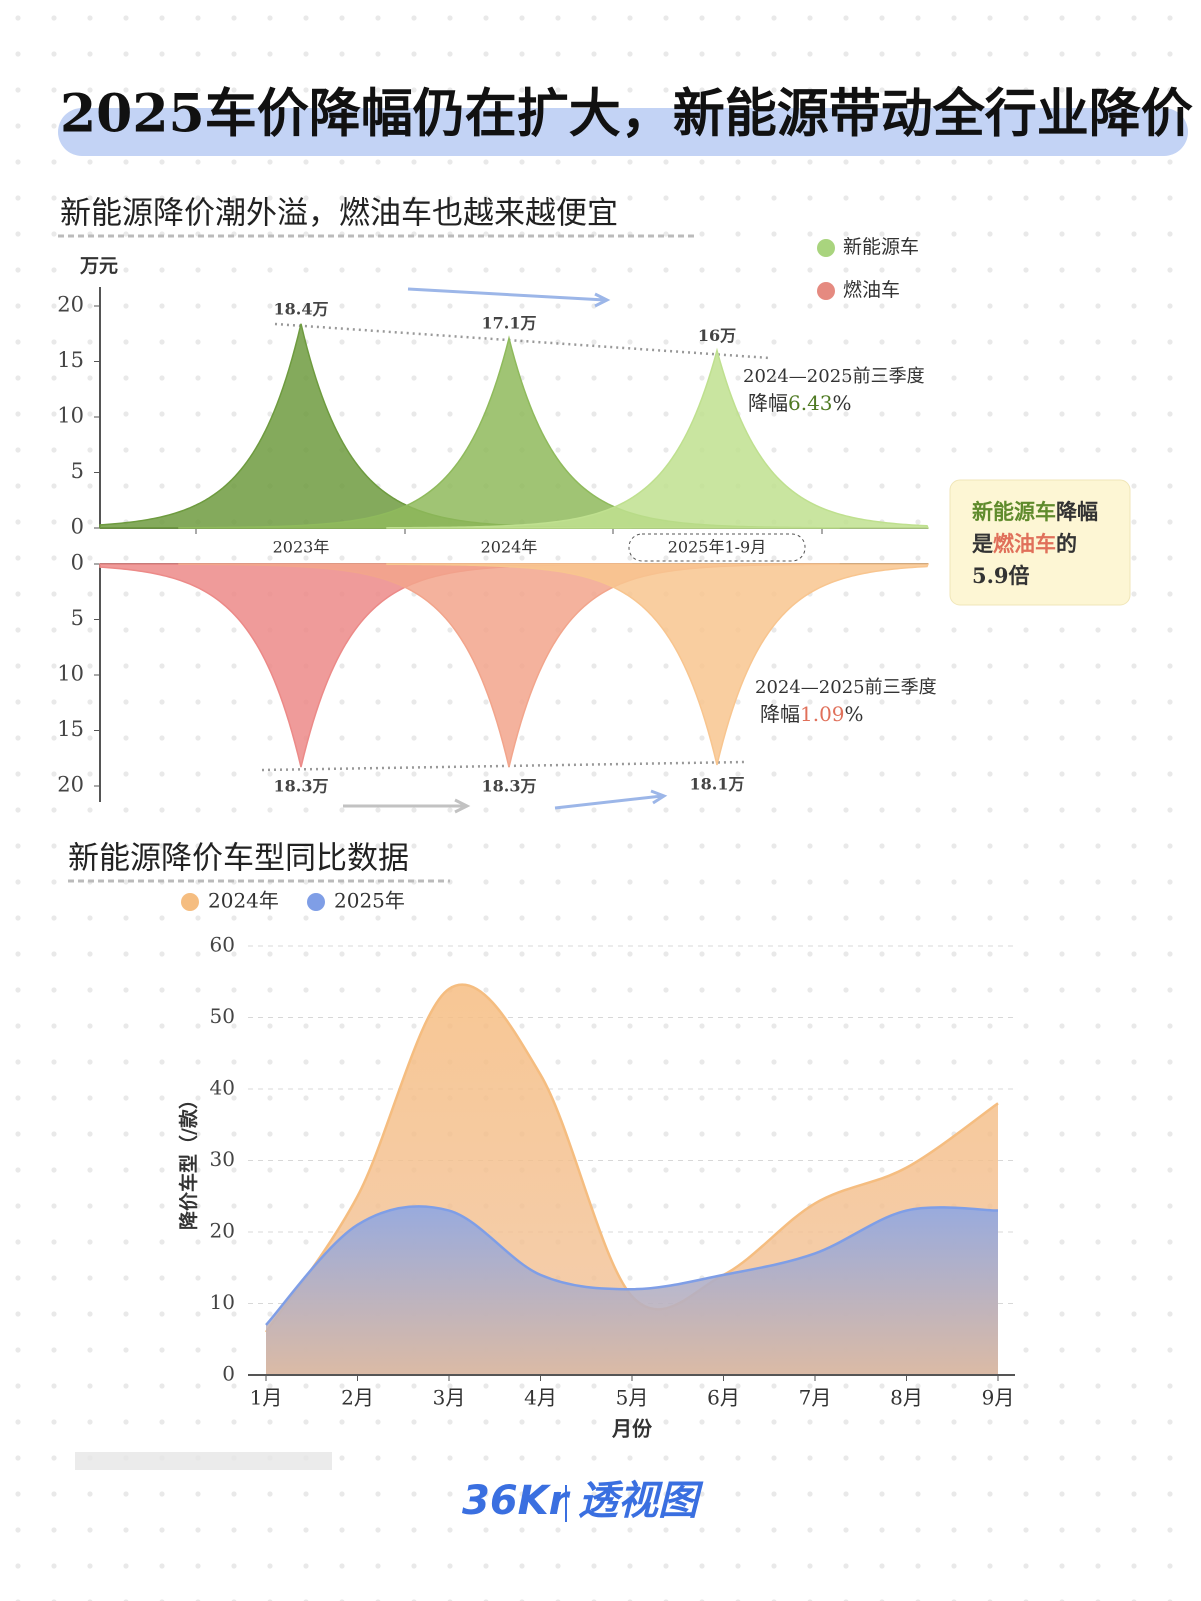 The width and height of the screenshot is (1201, 1601). I want to click on y-tick-label: 40, so click(222, 1088).